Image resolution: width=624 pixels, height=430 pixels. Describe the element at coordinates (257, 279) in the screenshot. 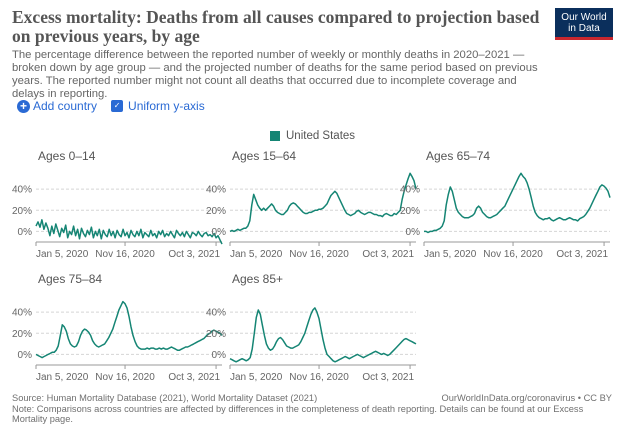

I see `panel-title: Ages 85+` at that location.